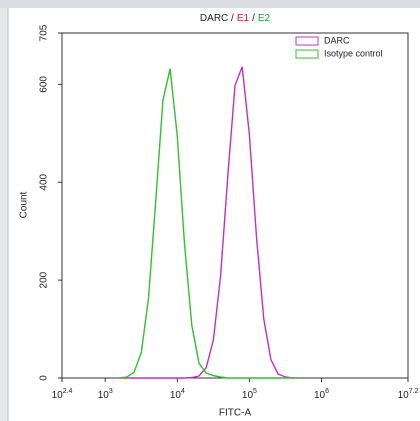 This screenshot has width=420, height=421. I want to click on x-tick-label: 10⁵, so click(249, 394).